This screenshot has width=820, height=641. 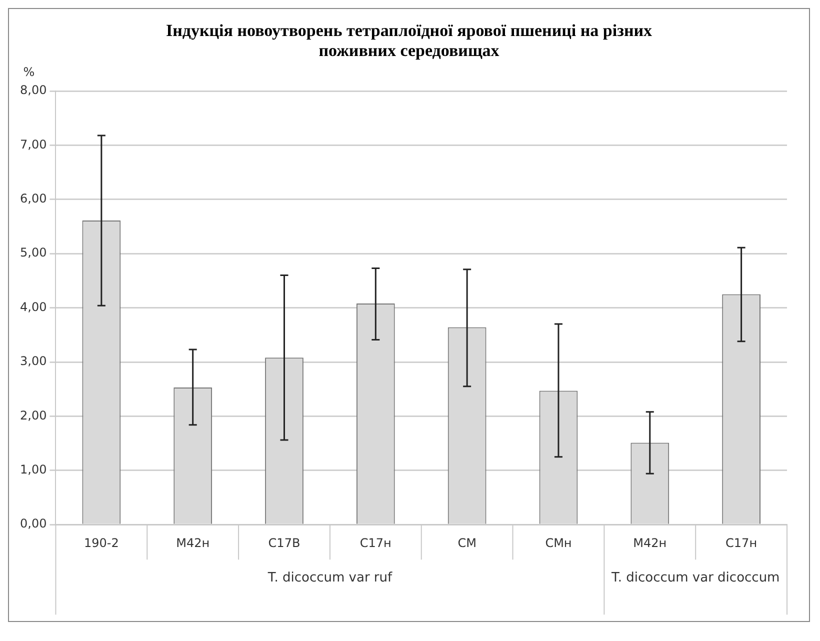 I want to click on text: T. dicoccum var dicoccum, so click(x=695, y=578).